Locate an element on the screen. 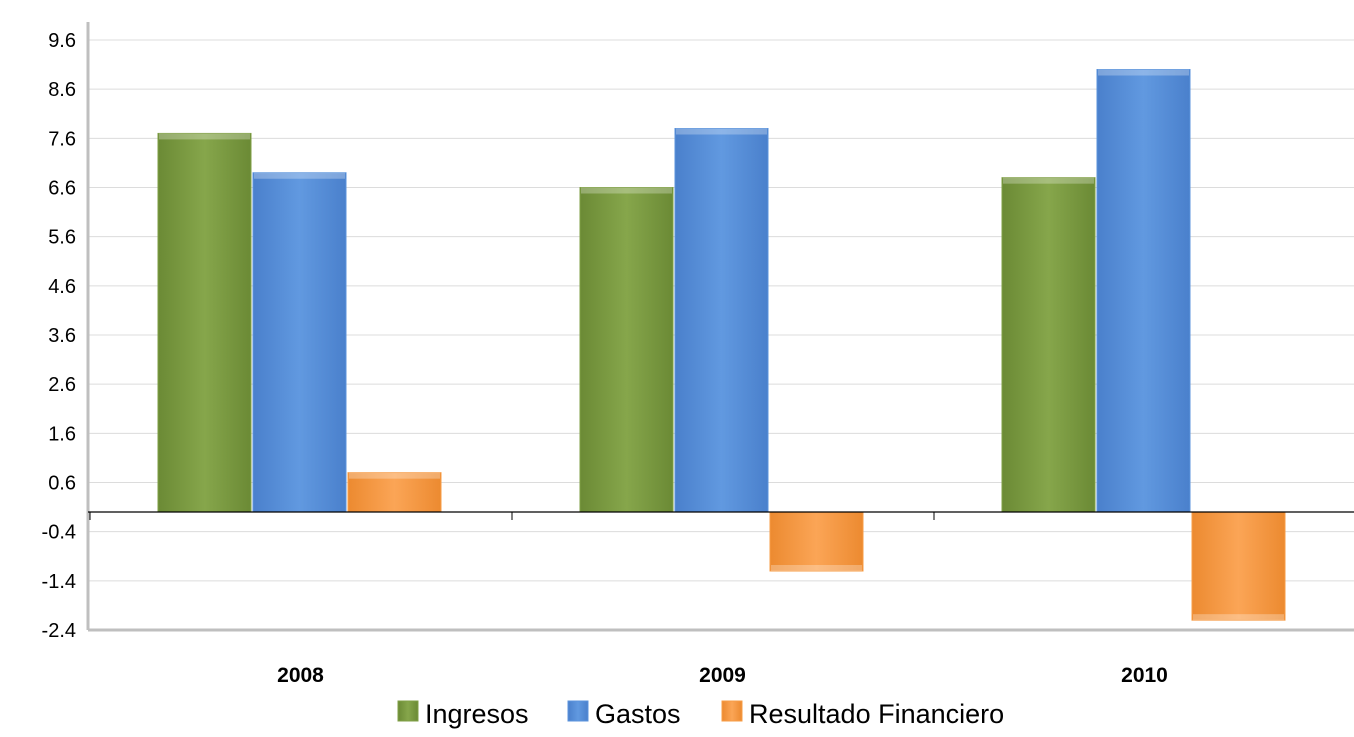 Image resolution: width=1354 pixels, height=737 pixels. y-tick-label: 1.6 is located at coordinates (62, 434).